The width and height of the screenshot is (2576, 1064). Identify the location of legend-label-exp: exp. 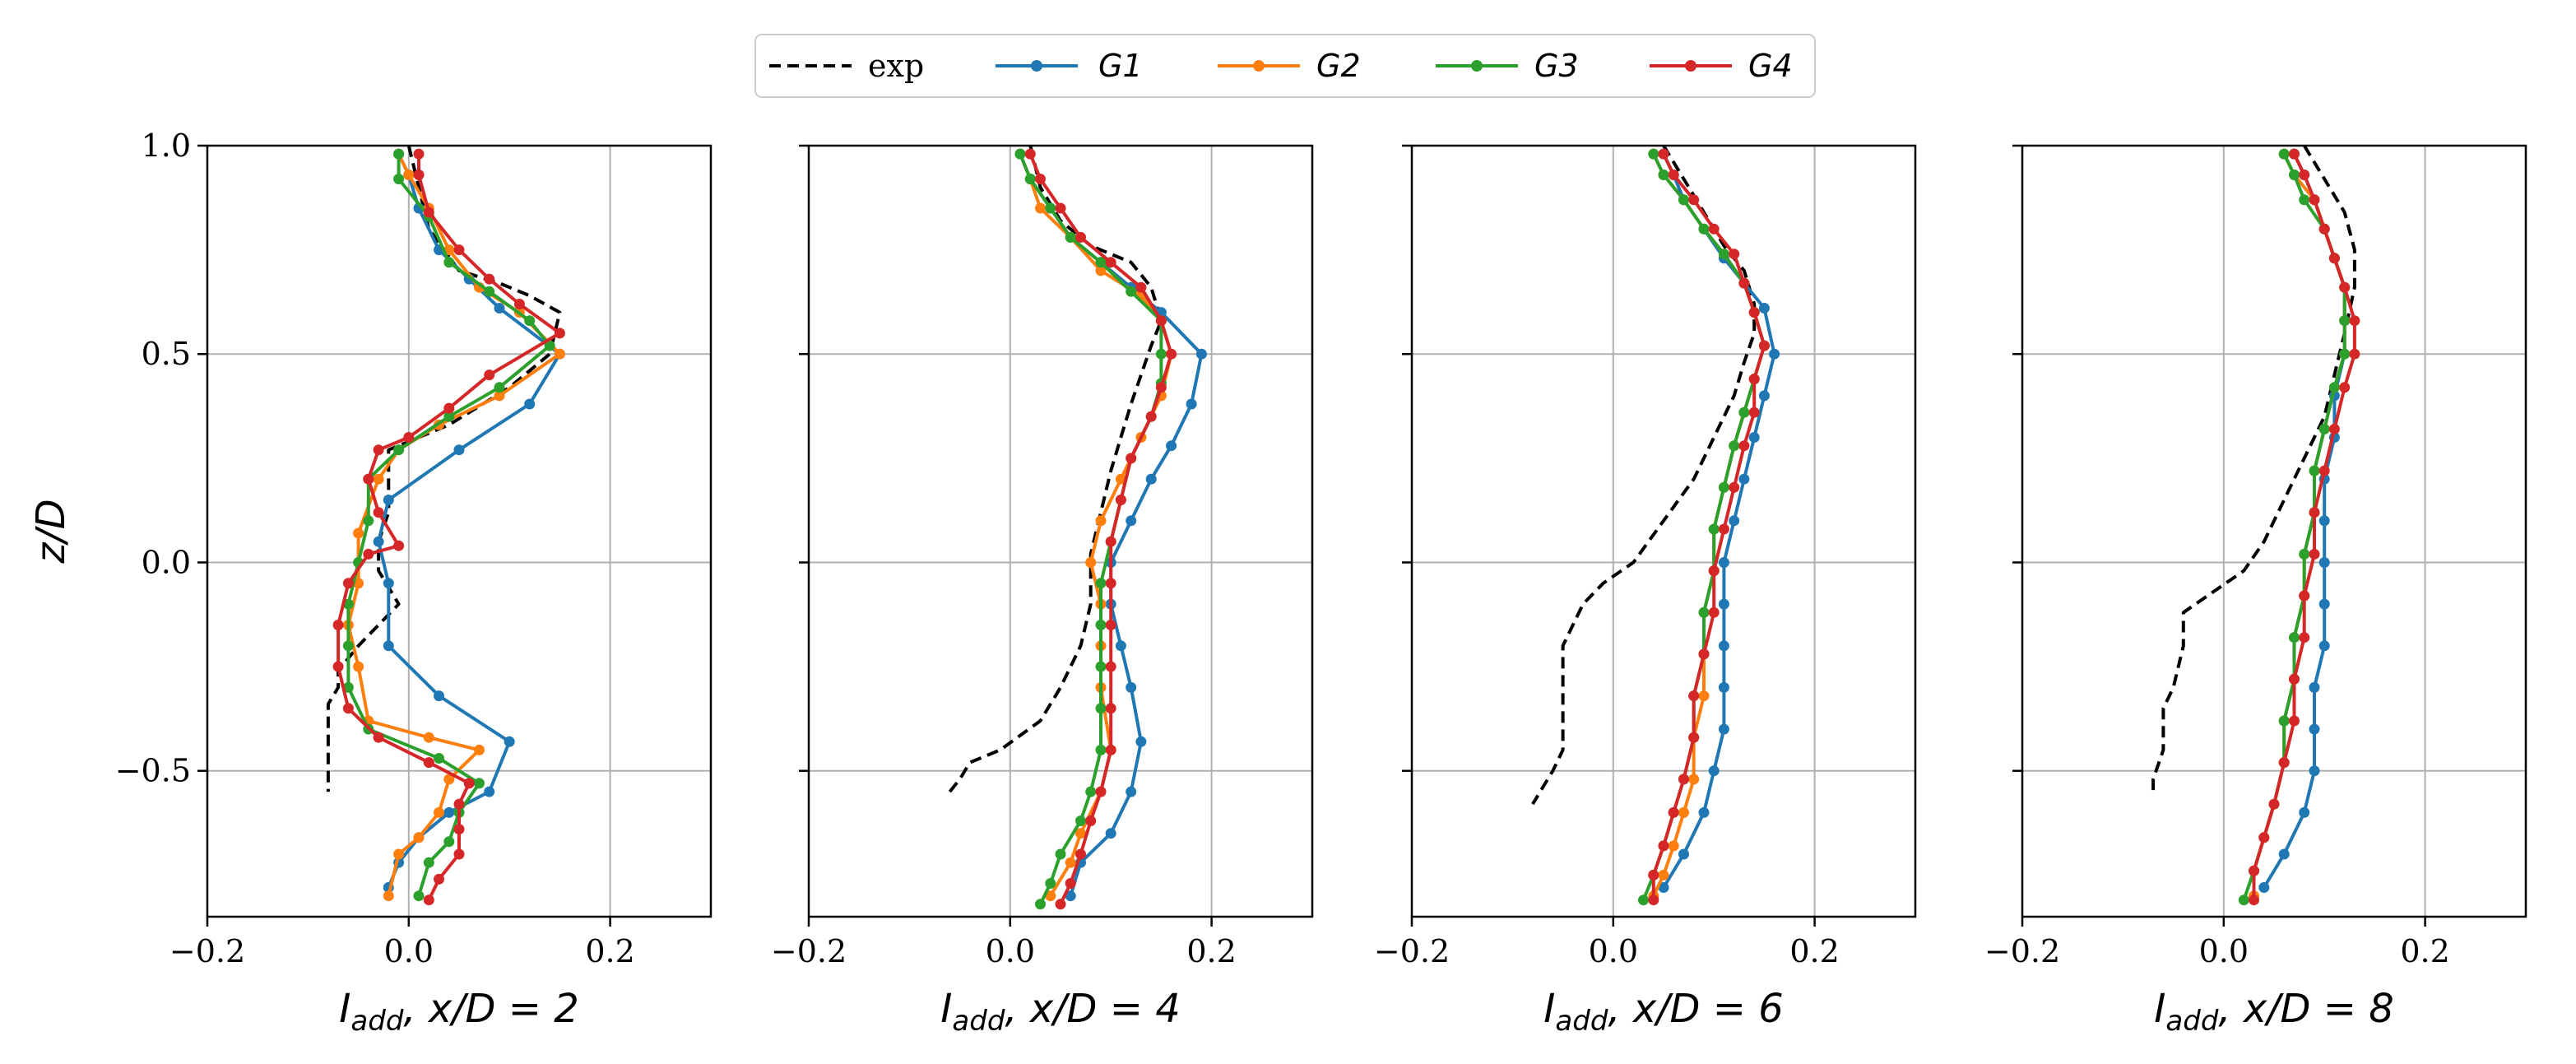
(896, 66).